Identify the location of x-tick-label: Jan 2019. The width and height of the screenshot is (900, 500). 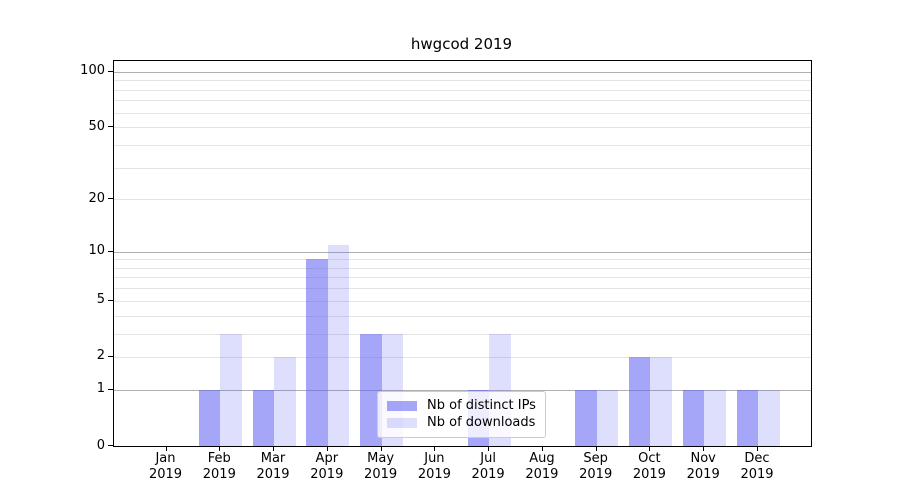
(165, 466).